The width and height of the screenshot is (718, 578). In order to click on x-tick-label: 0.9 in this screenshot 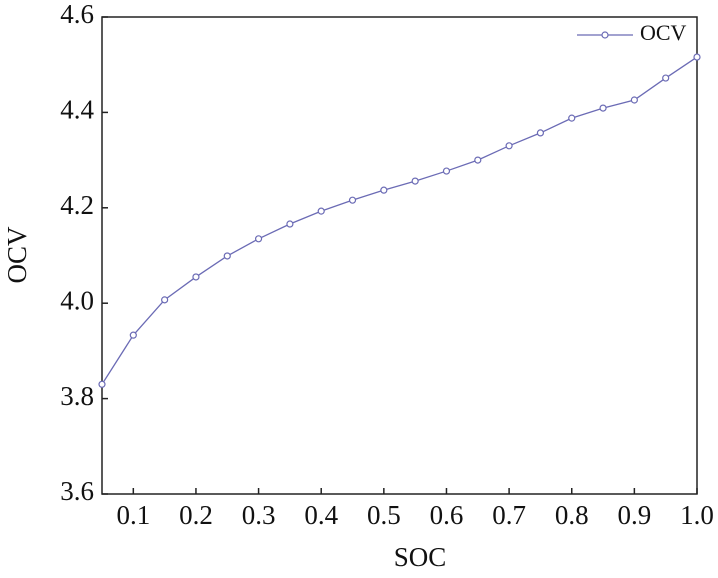, I will do `click(634, 515)`.